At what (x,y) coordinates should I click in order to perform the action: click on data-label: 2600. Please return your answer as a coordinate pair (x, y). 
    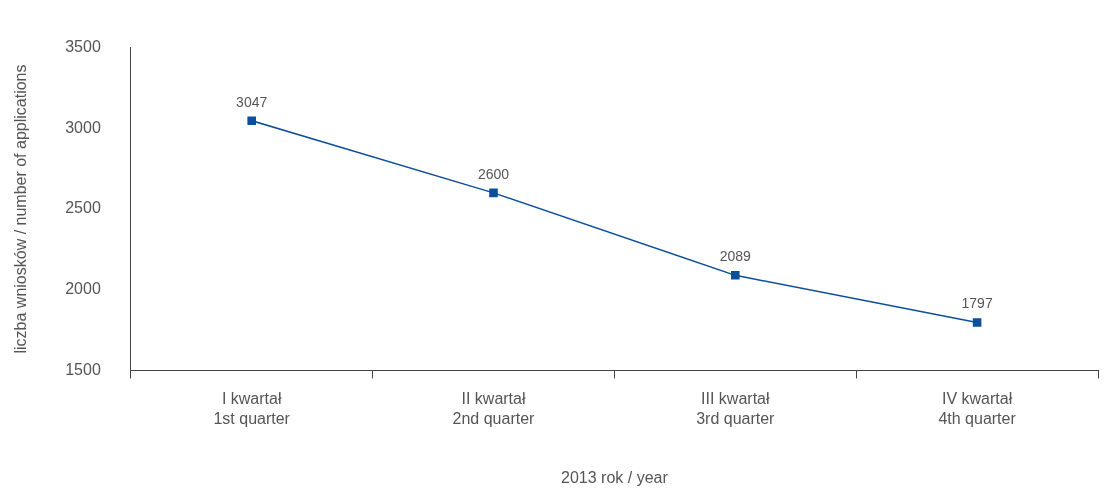
    Looking at the image, I should click on (493, 173).